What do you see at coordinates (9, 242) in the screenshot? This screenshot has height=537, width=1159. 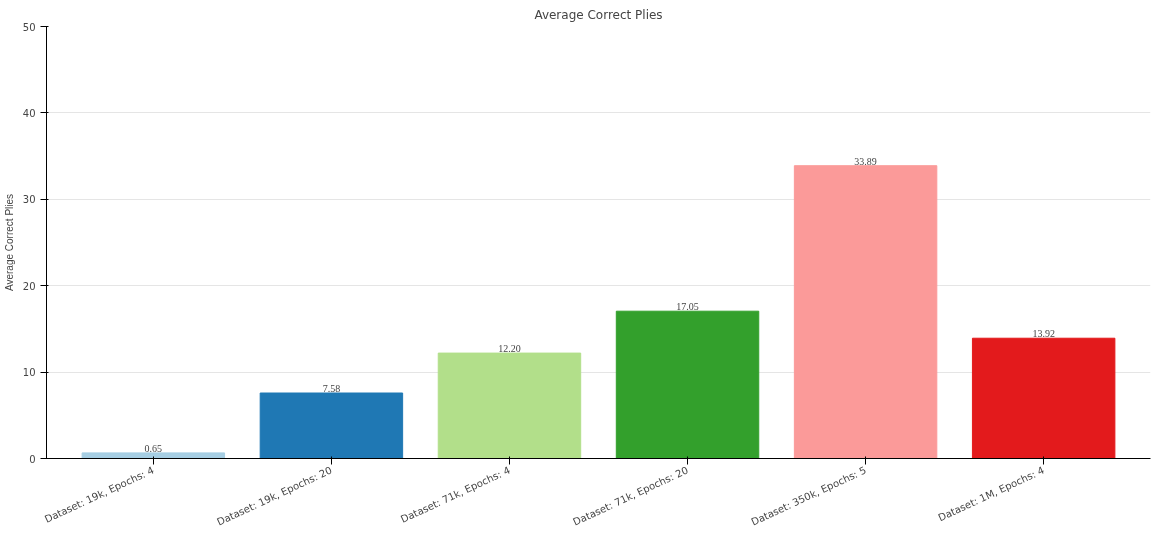 I see `y-axis-title: Average Correct Plies` at bounding box center [9, 242].